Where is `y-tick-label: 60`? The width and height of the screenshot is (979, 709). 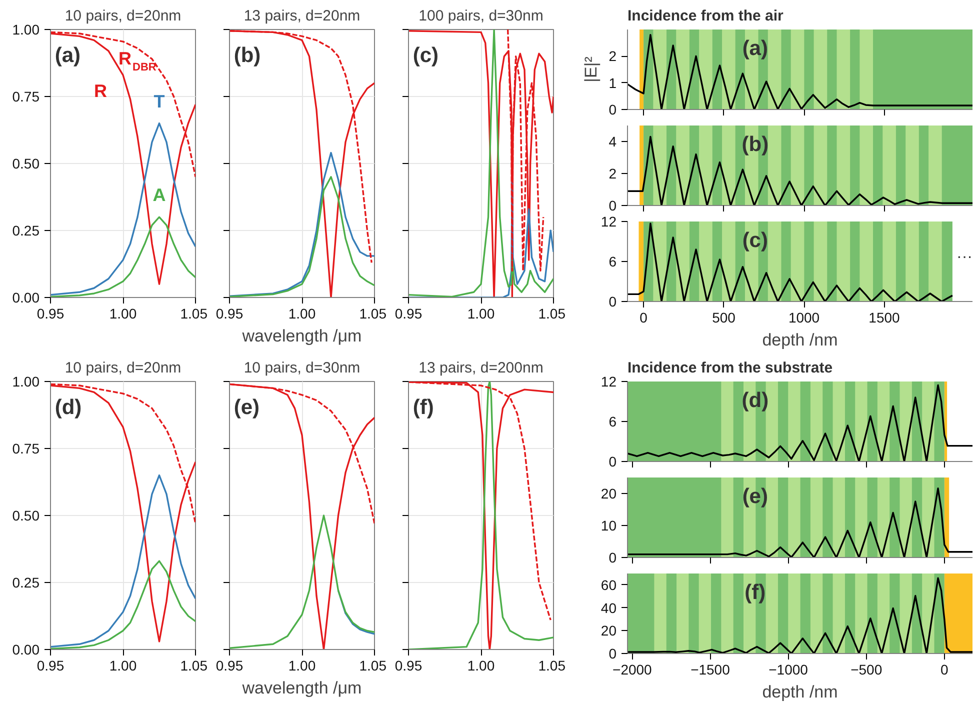 y-tick-label: 60 is located at coordinates (608, 584).